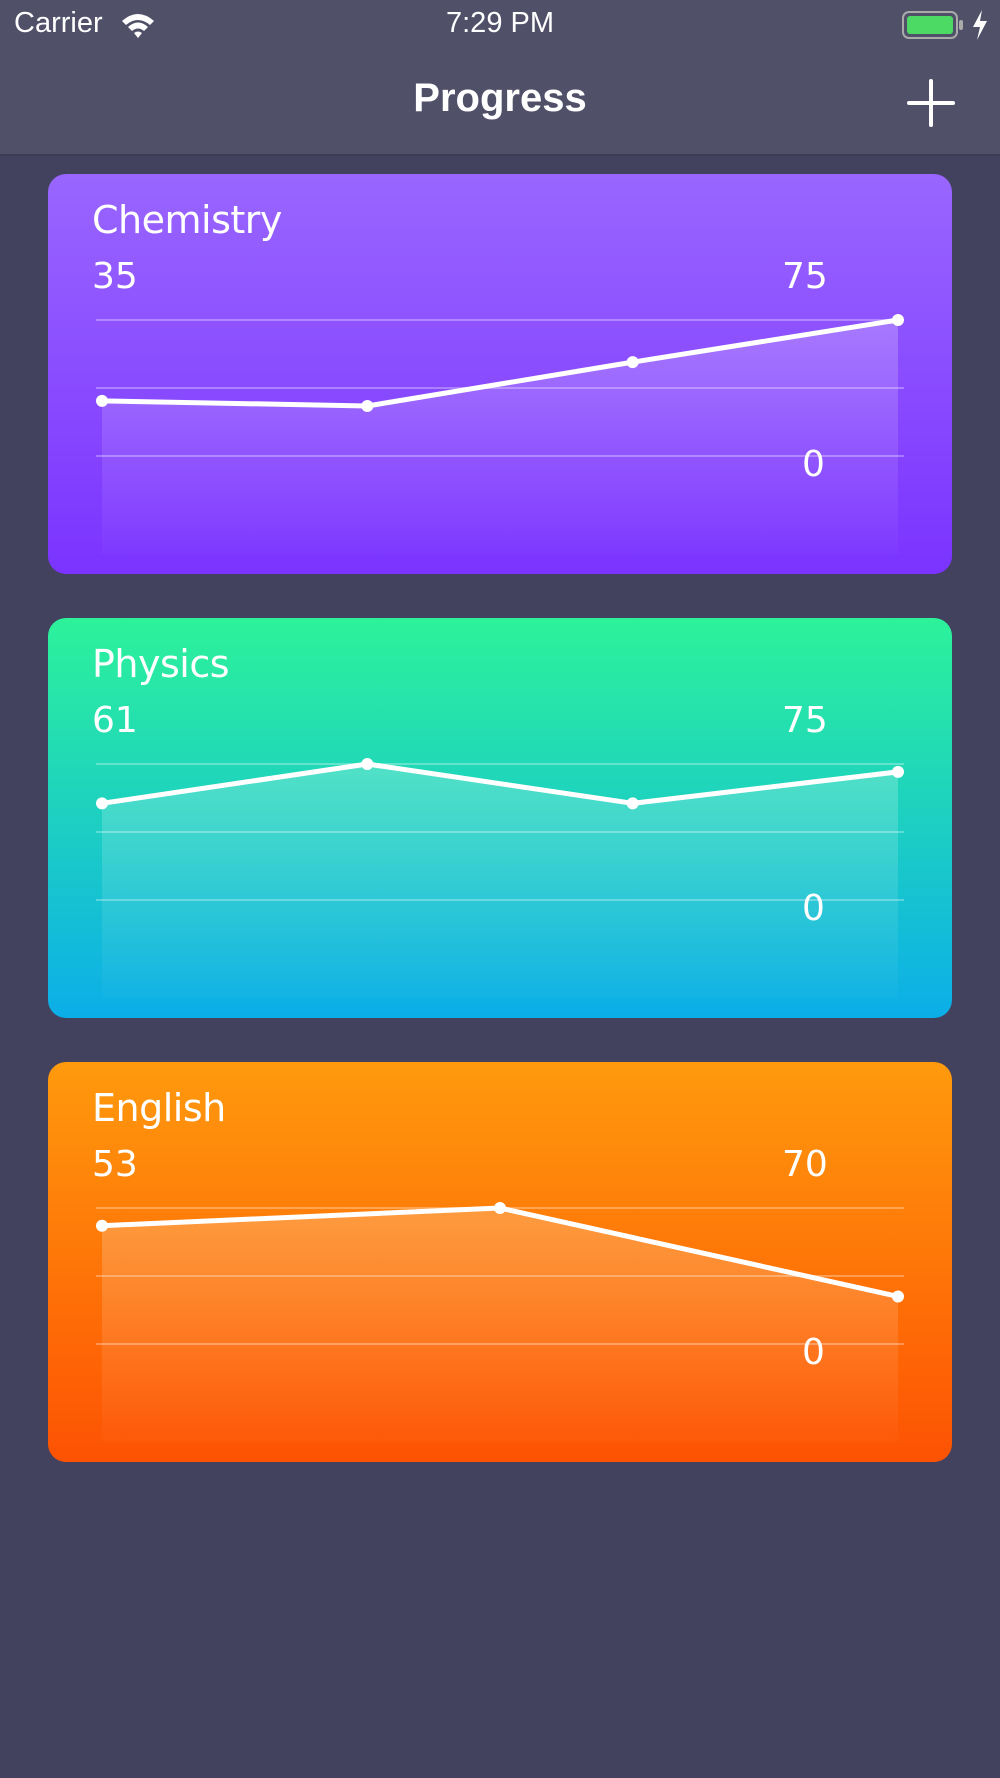 The height and width of the screenshot is (1778, 1000). Describe the element at coordinates (115, 720) in the screenshot. I see `latest-score: 61` at that location.